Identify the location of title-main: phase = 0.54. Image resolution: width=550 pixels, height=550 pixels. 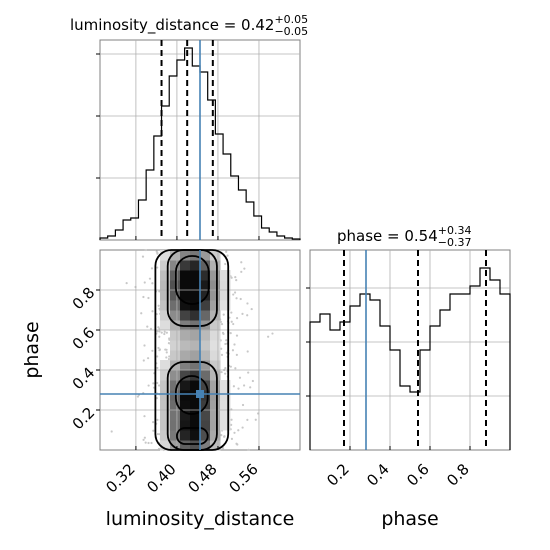
(387, 236).